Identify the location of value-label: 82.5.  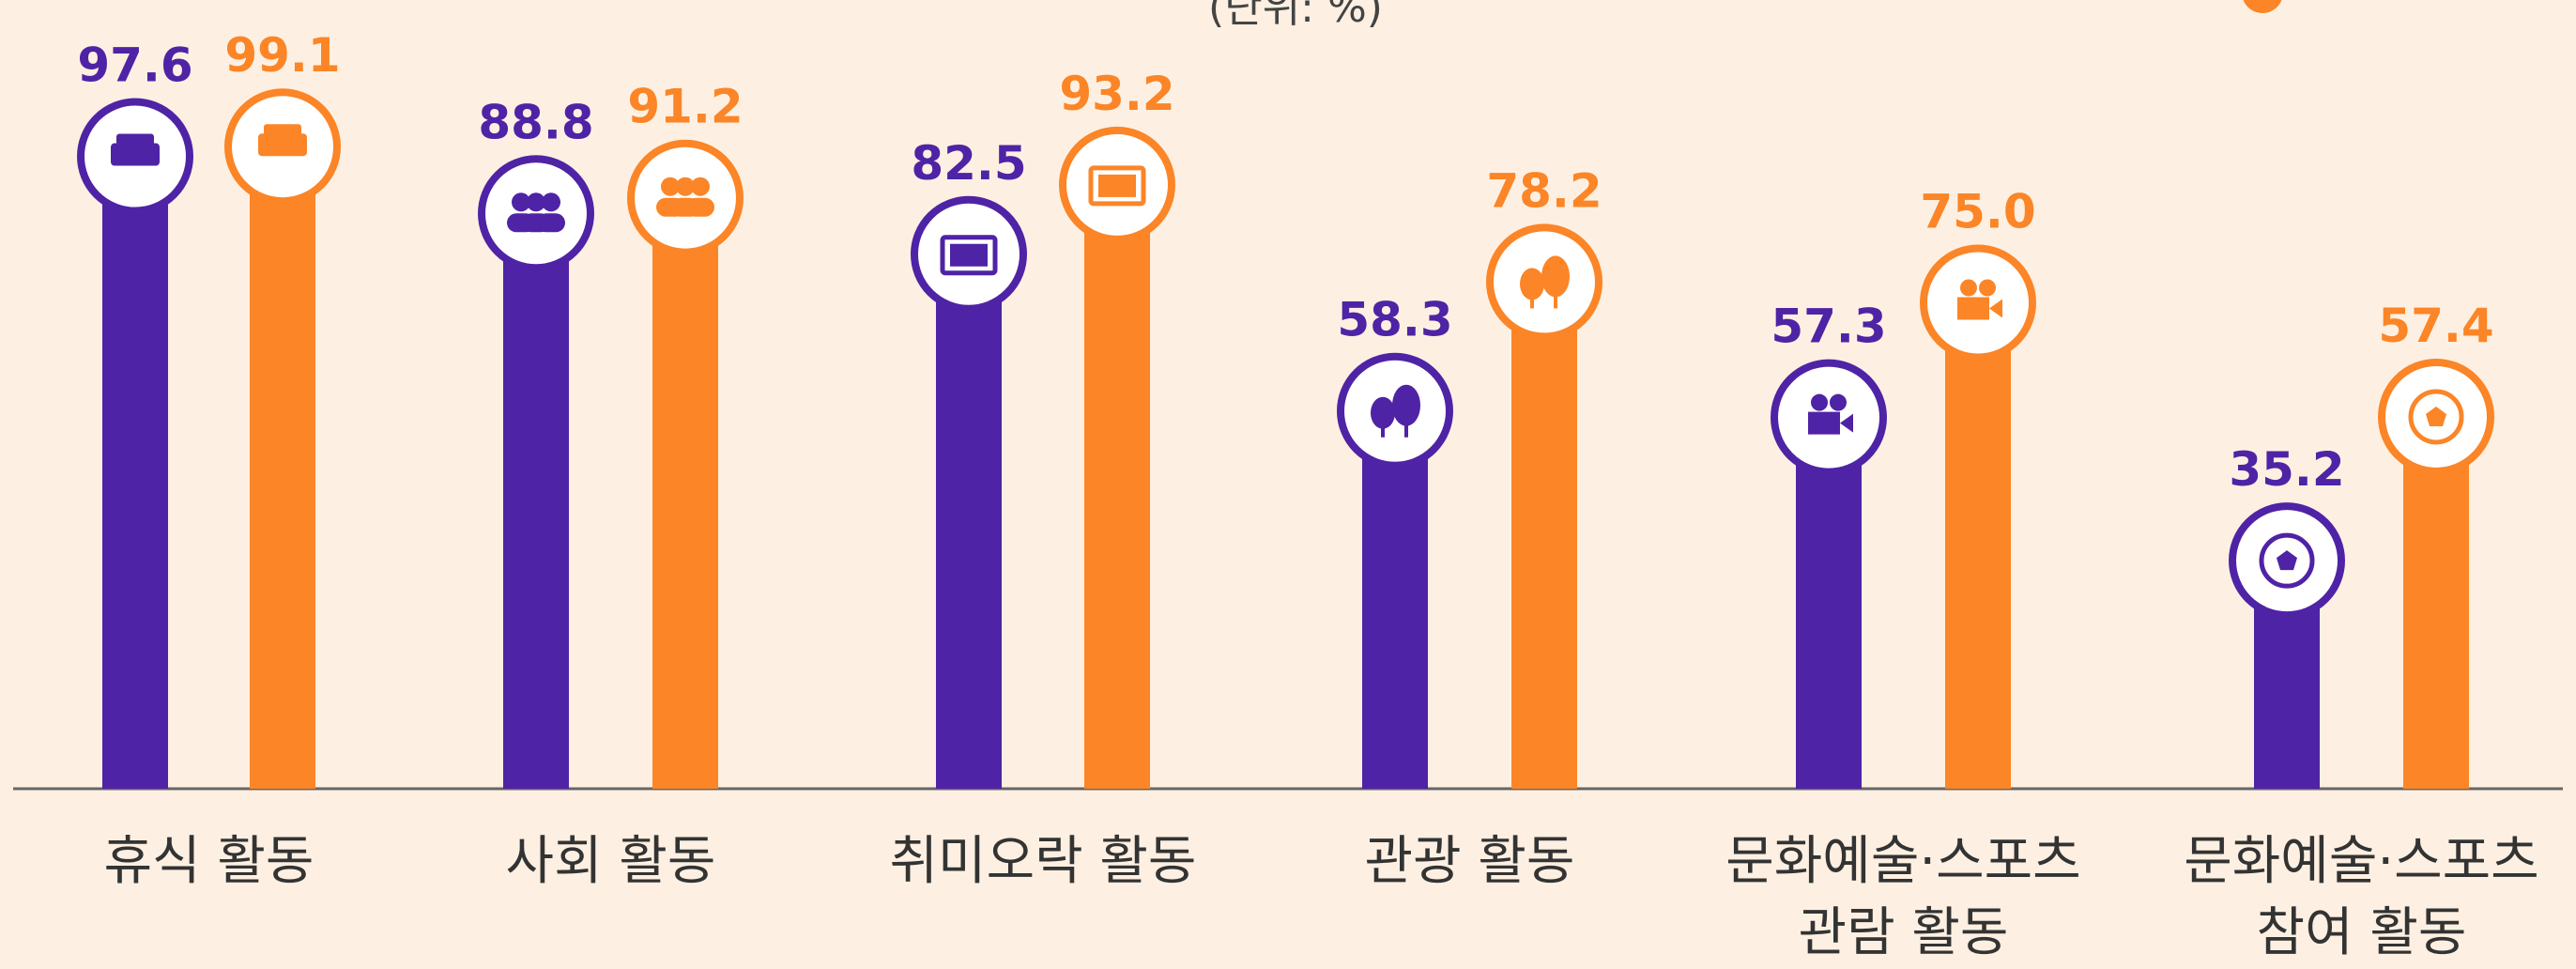
(969, 163).